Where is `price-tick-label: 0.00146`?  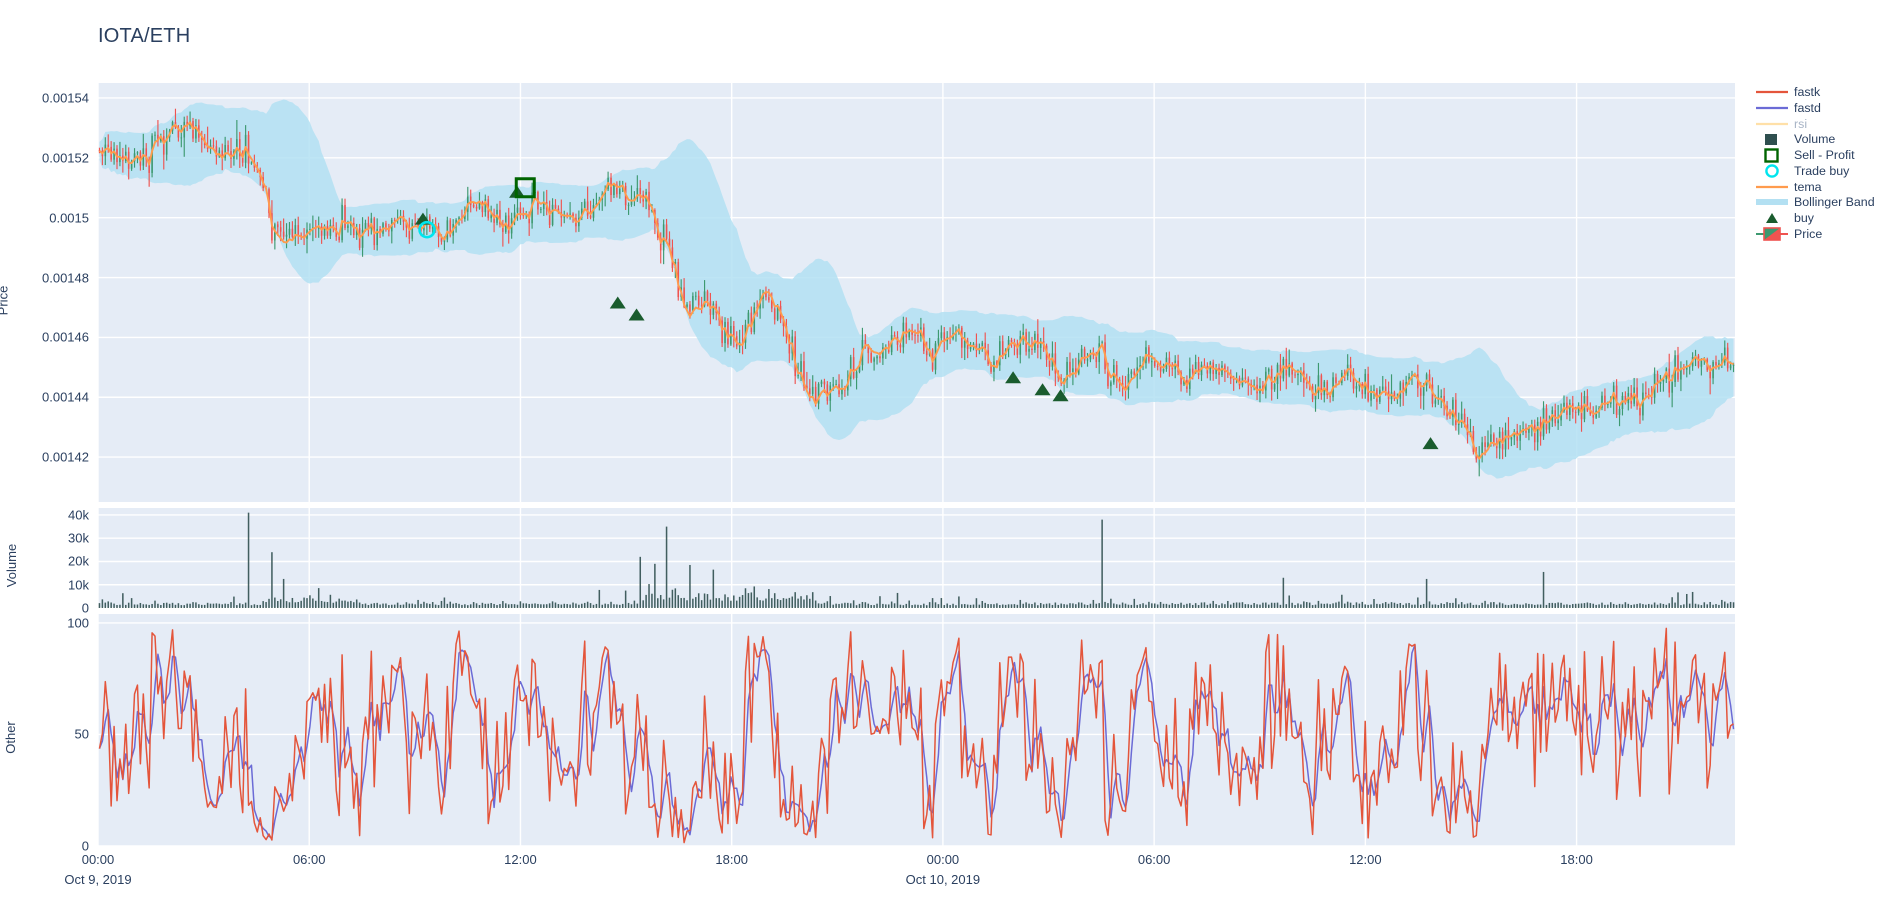
price-tick-label: 0.00146 is located at coordinates (65, 337).